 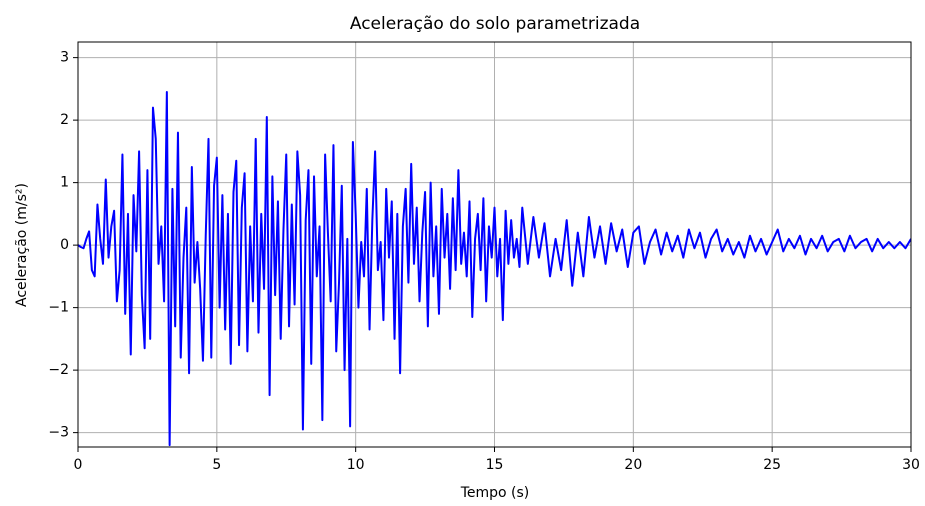 What do you see at coordinates (22, 245) in the screenshot?
I see `y-axis-label: Aceleração (m/s²)` at bounding box center [22, 245].